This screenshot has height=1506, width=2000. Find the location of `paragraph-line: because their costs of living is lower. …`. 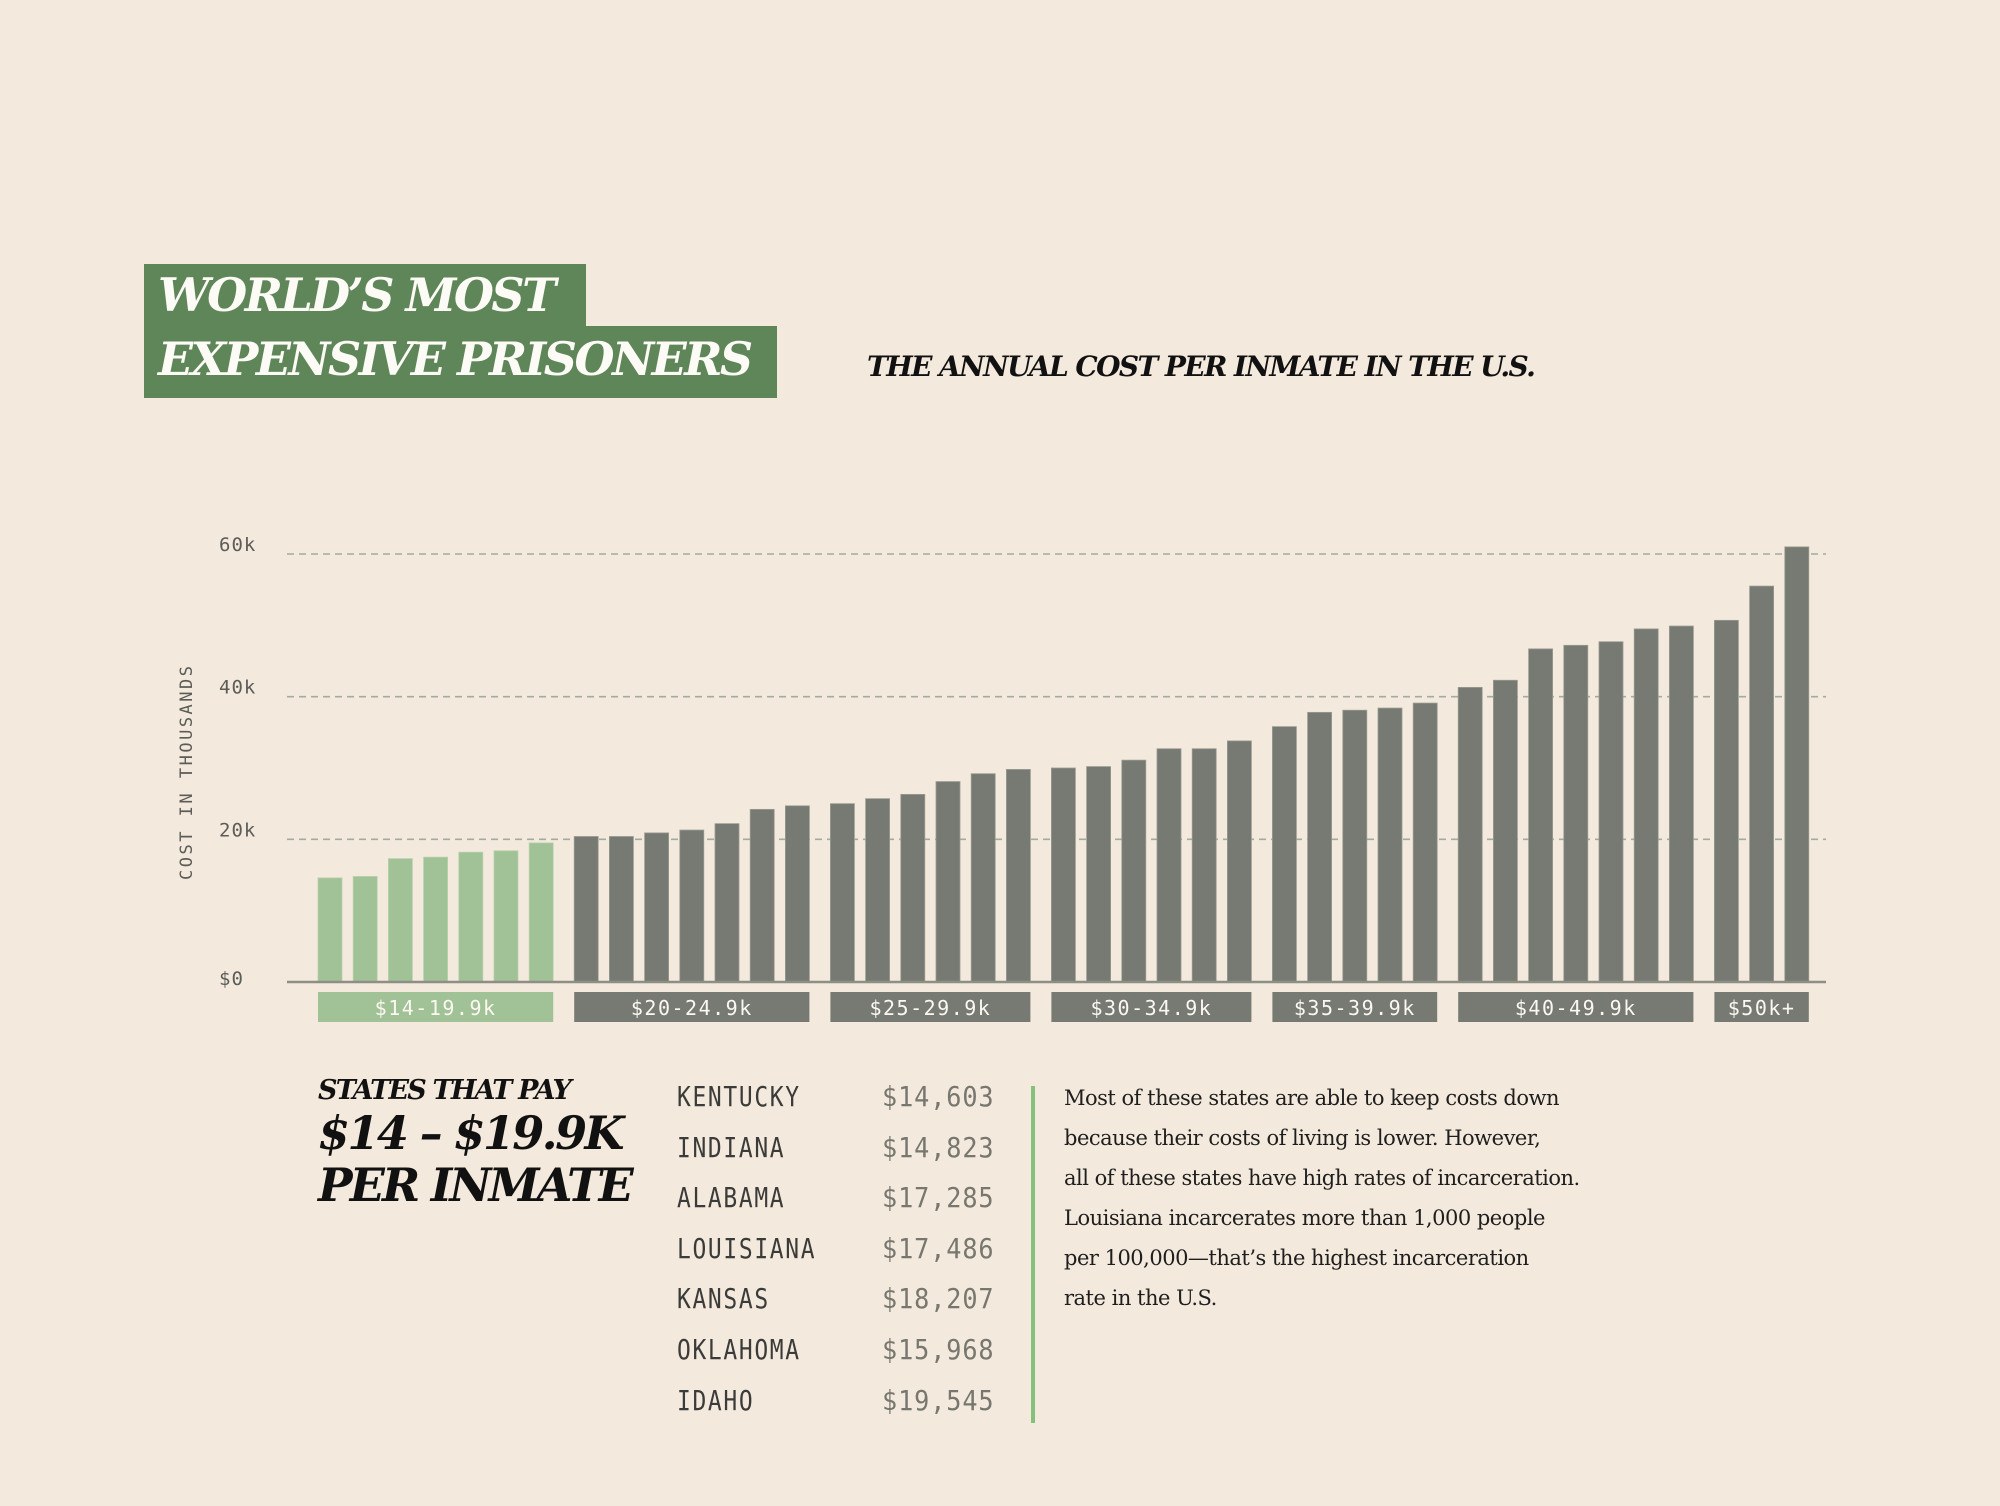

paragraph-line: because their costs of living is lower. … is located at coordinates (1302, 1138).